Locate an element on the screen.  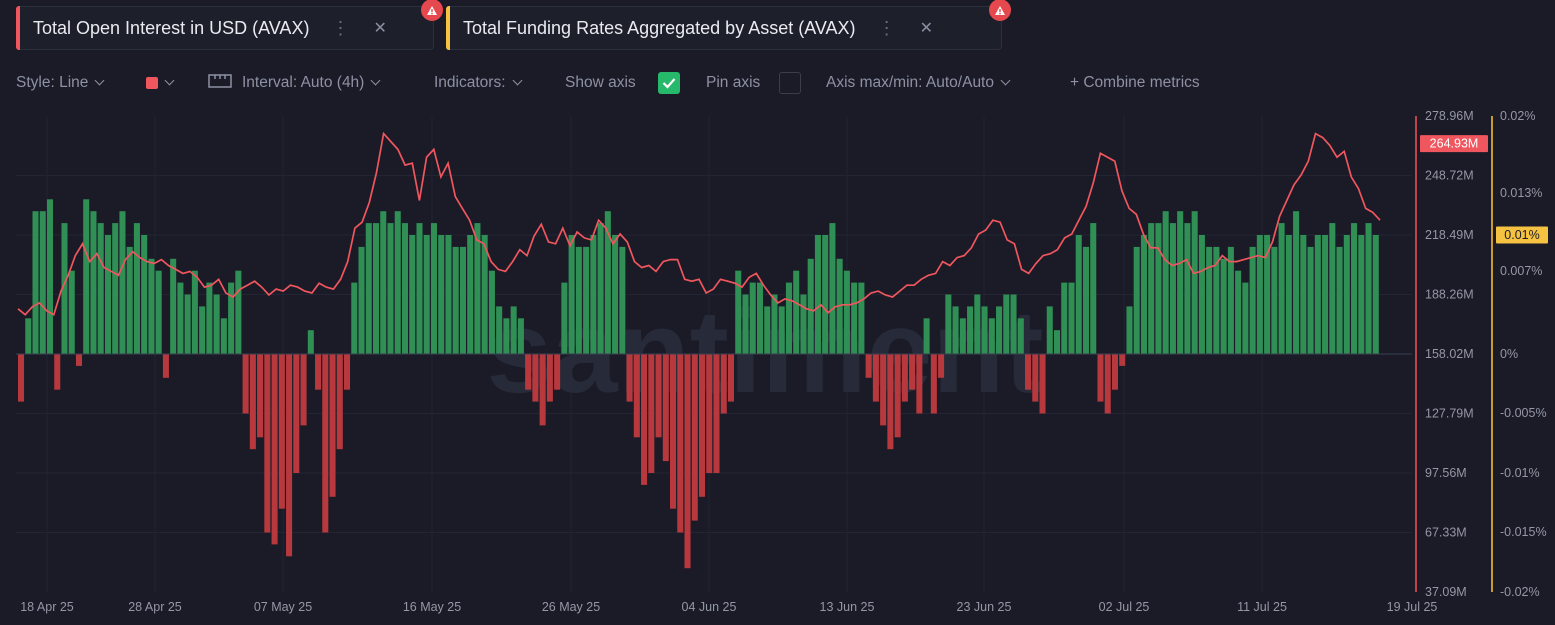
x-tick-label: 07 May 25 is located at coordinates (283, 607).